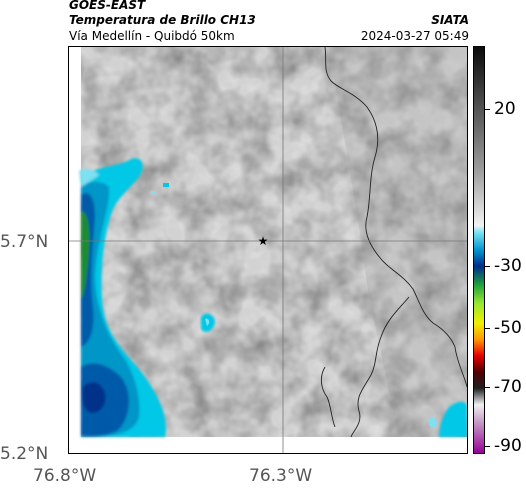 Image resolution: width=526 pixels, height=491 pixels. What do you see at coordinates (281, 476) in the screenshot?
I see `lon-label-76.3: 76.3°W` at bounding box center [281, 476].